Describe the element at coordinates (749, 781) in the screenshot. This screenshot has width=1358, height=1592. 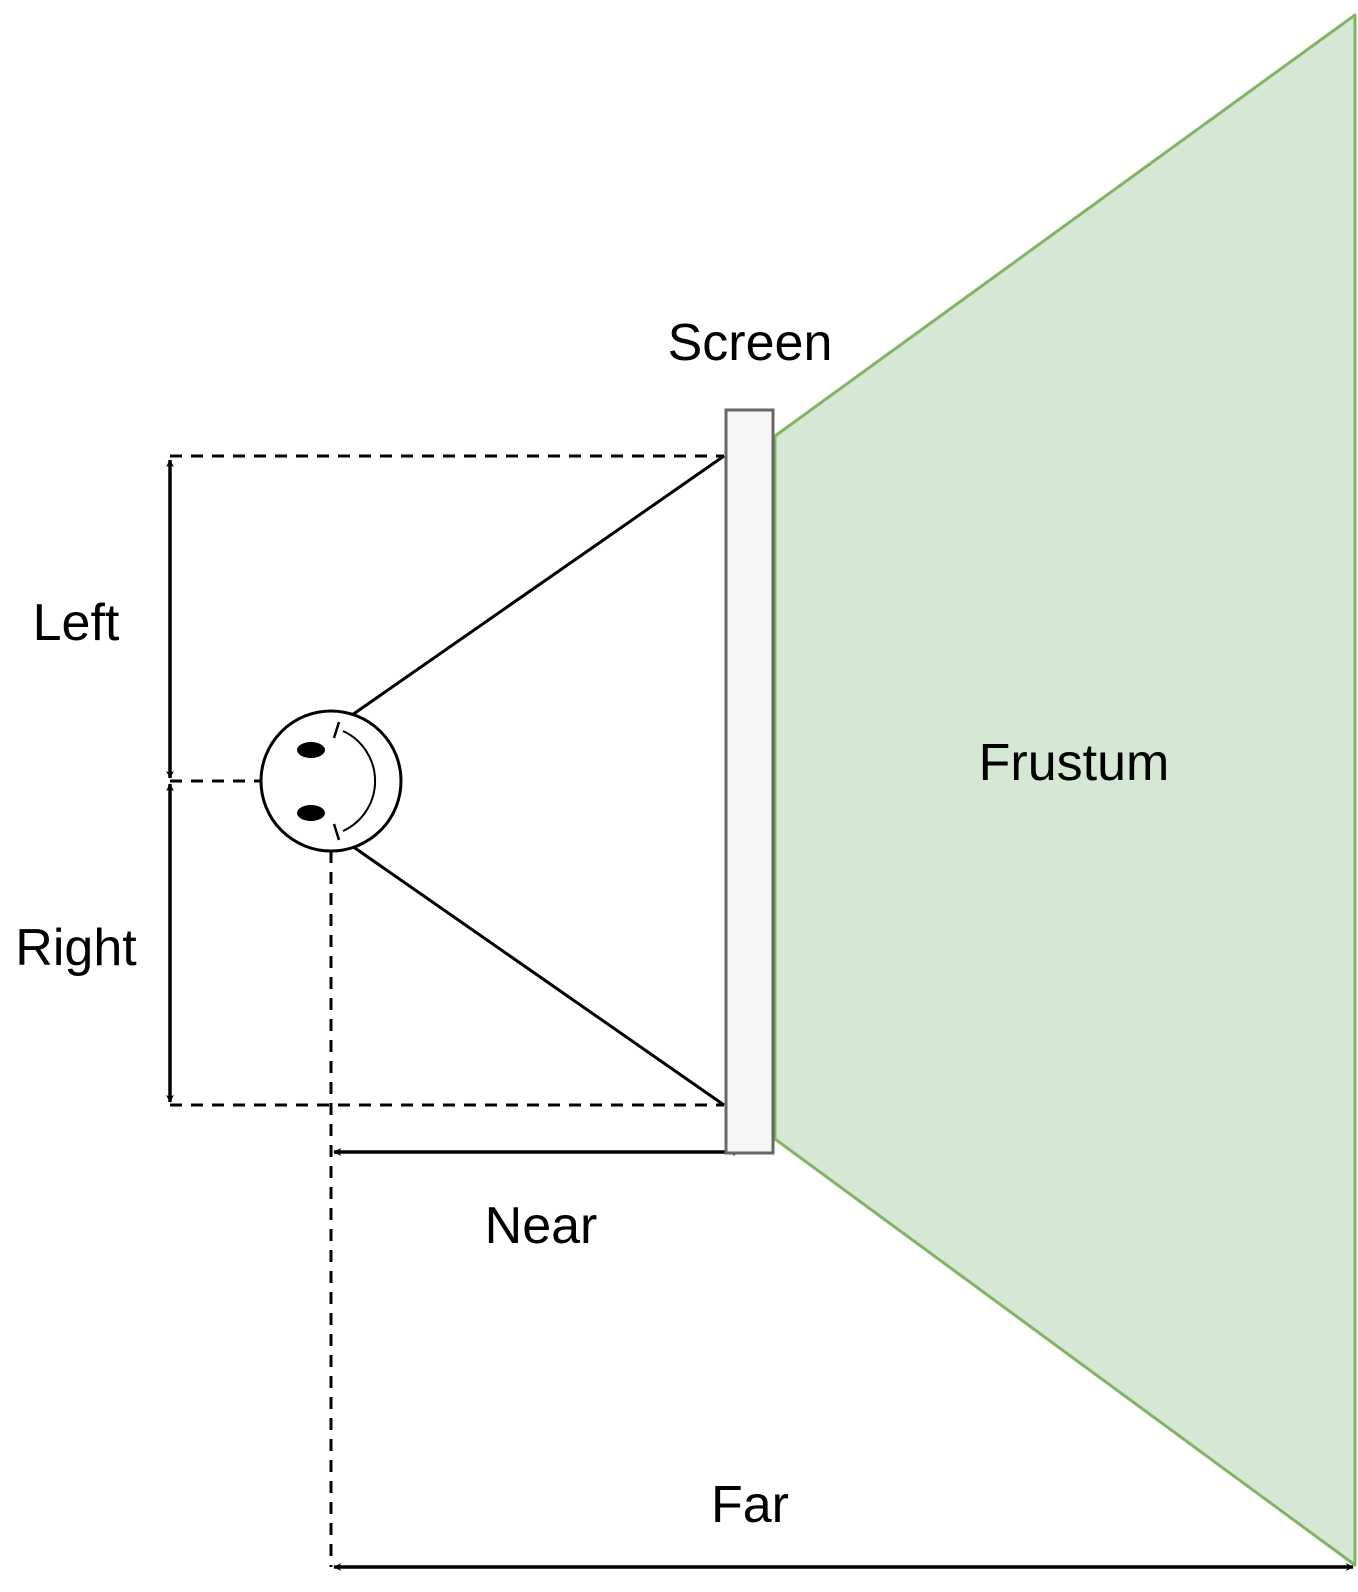
I see `screen-rect` at that location.